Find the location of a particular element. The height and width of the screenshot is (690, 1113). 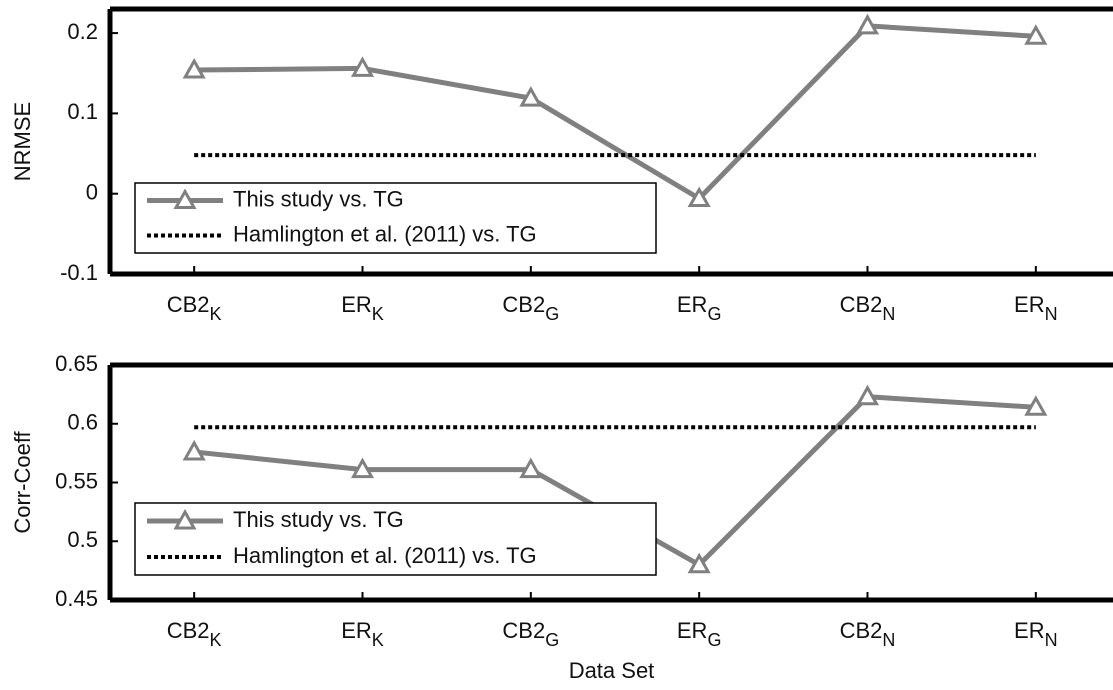

y-tick-label: 0.2 is located at coordinates (82, 31).